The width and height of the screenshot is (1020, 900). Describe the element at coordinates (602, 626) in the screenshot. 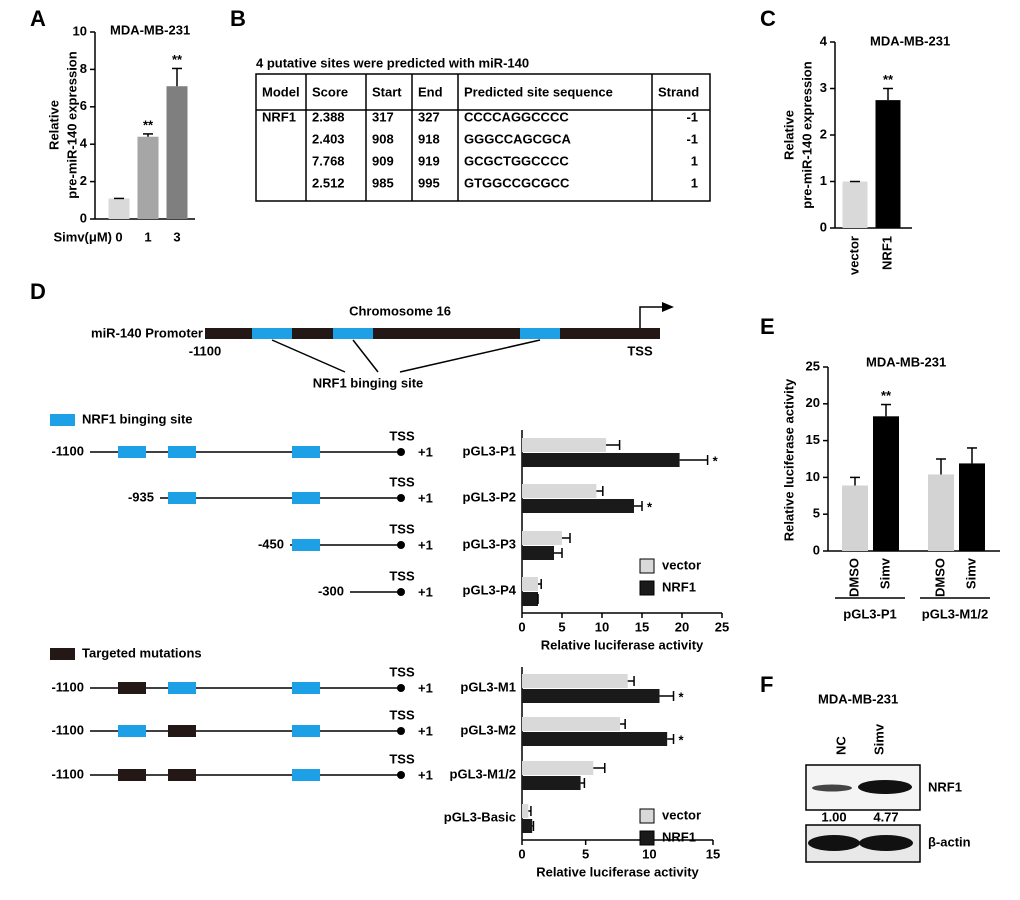

I see `x-tick-label: 10` at that location.